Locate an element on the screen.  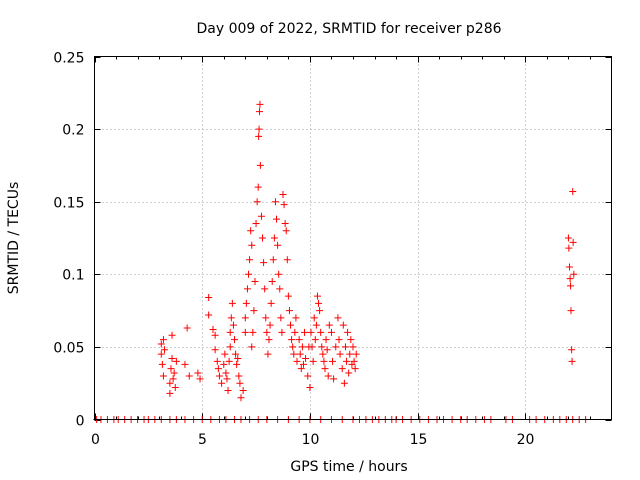
y-tick-label: 0.1 is located at coordinates (73, 276).